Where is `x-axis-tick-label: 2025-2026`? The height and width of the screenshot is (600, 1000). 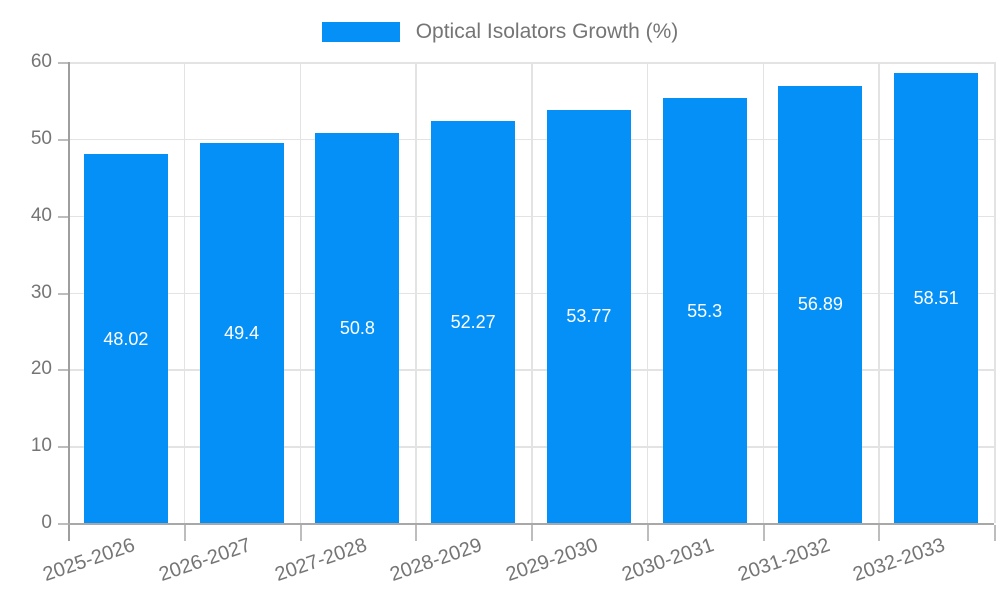
x-axis-tick-label: 2025-2026 is located at coordinates (89, 560).